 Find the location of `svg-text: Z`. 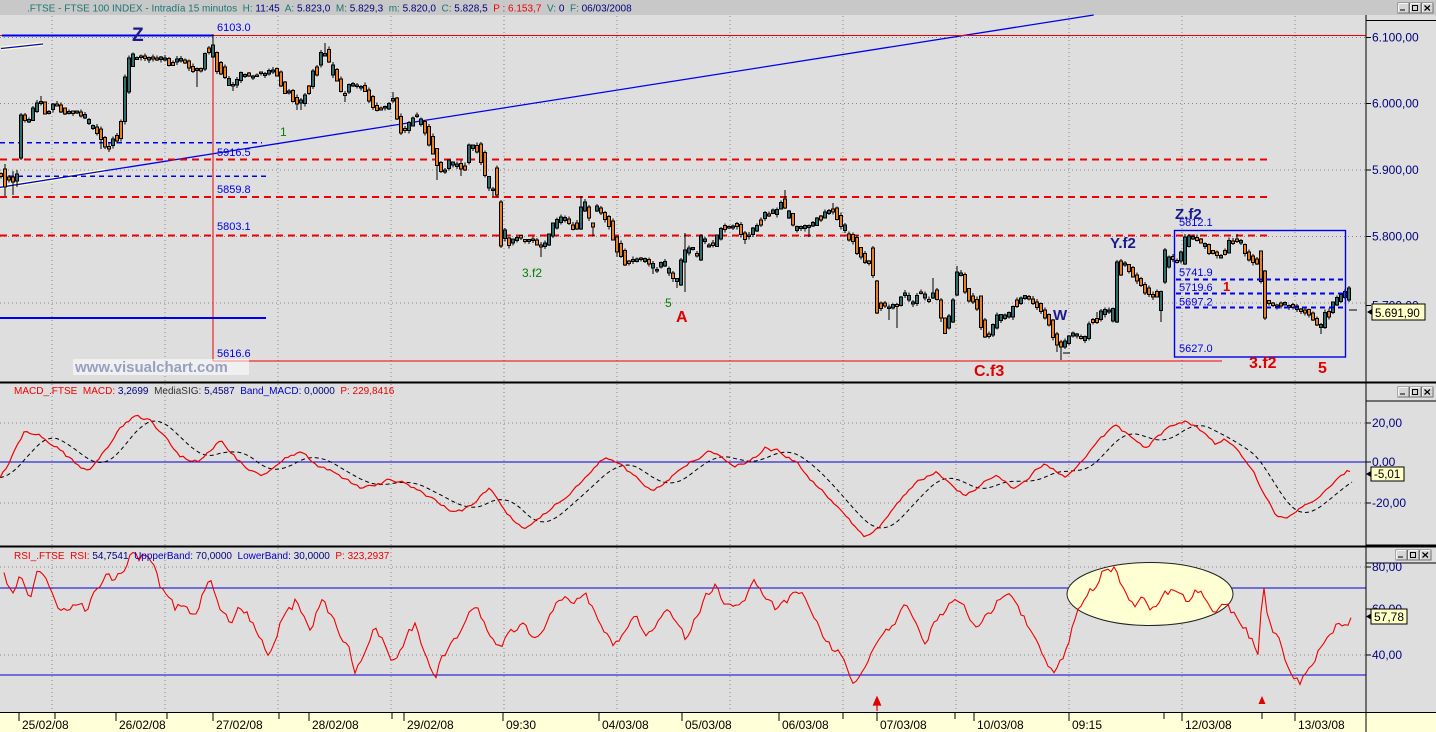

svg-text: Z is located at coordinates (138, 35).